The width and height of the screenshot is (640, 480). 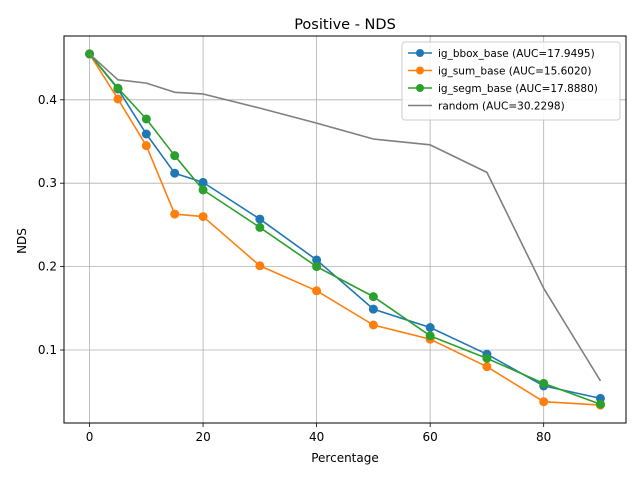 I want to click on legend-label: ig_sum_base (AUC=15.6020), so click(x=514, y=72).